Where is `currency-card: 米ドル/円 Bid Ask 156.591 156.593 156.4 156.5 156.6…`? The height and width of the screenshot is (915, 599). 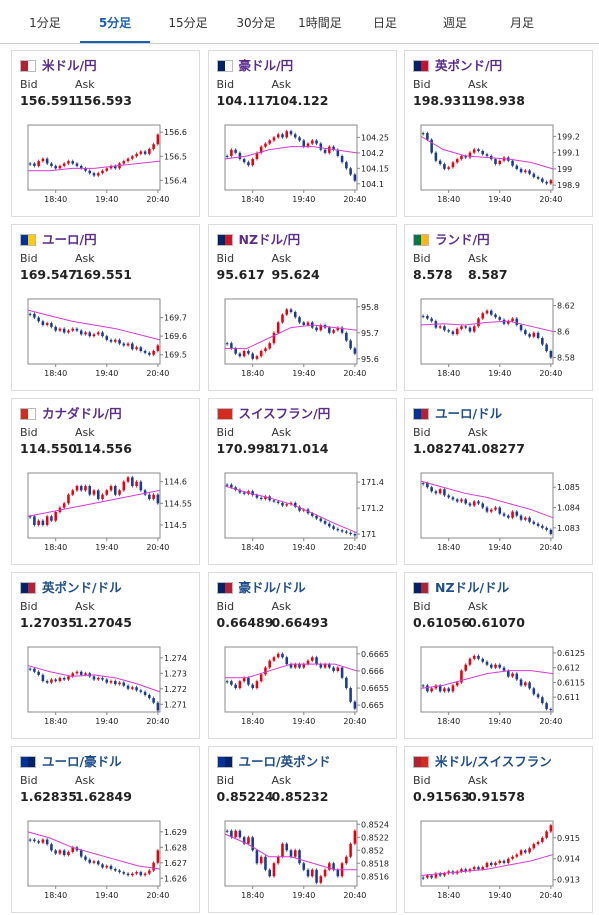 currency-card: 米ドル/円 Bid Ask 156.591 156.593 156.4 156.5 156.6… is located at coordinates (105, 133).